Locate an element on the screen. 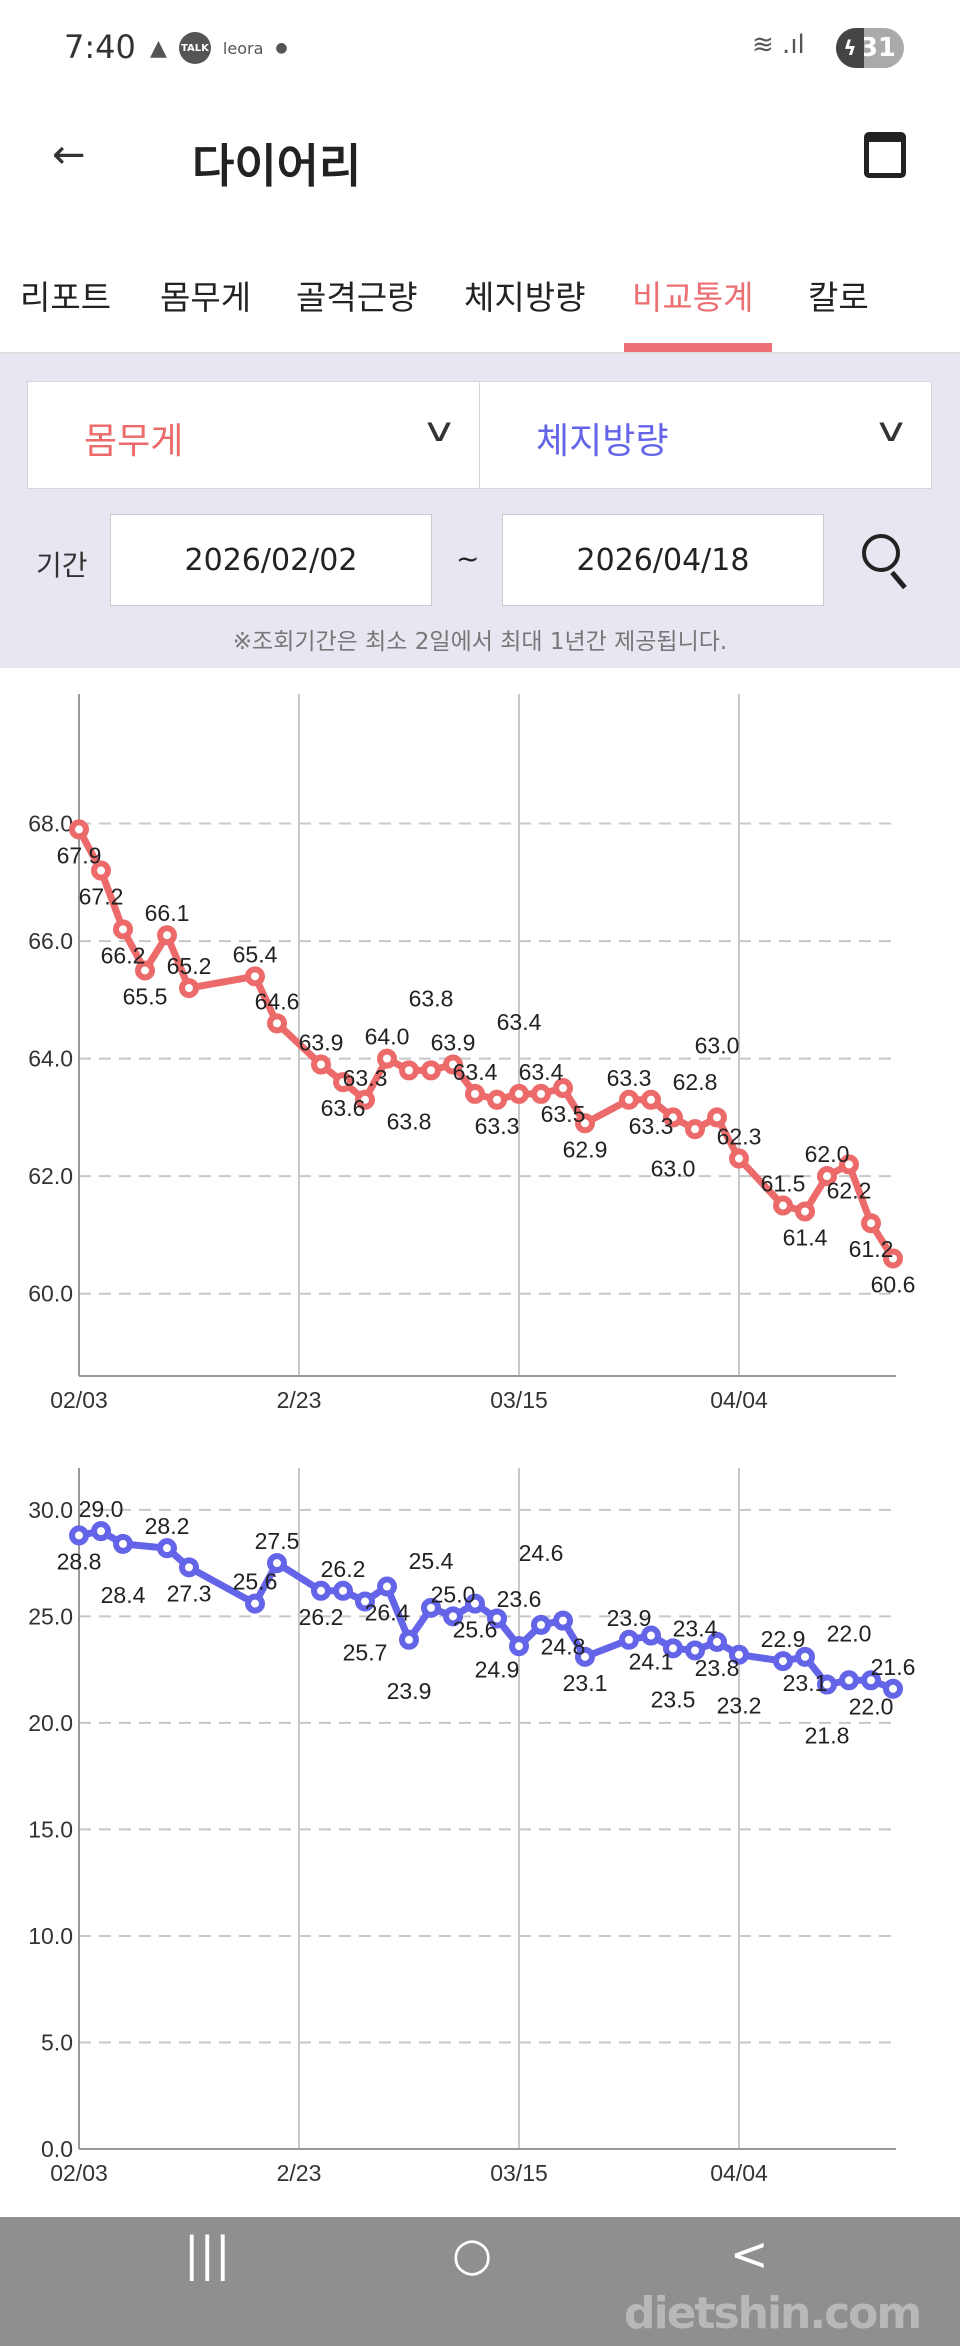 The width and height of the screenshot is (960, 2346). metric2-dropdown: 체지방량 v is located at coordinates (705, 435).